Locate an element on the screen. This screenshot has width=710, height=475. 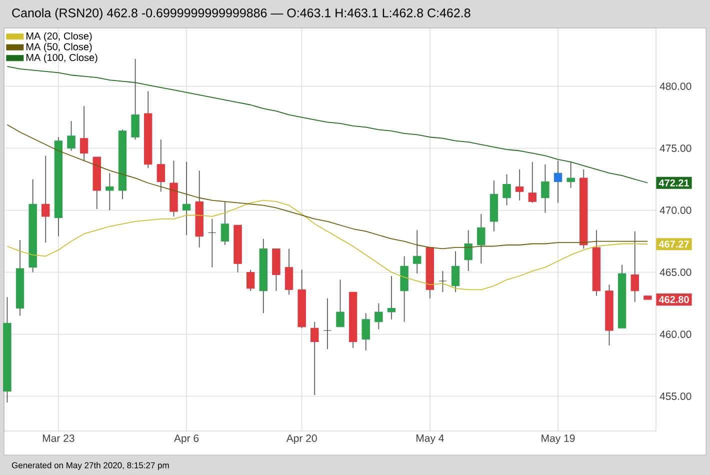
y-tick-label: 480.00 is located at coordinates (676, 86).